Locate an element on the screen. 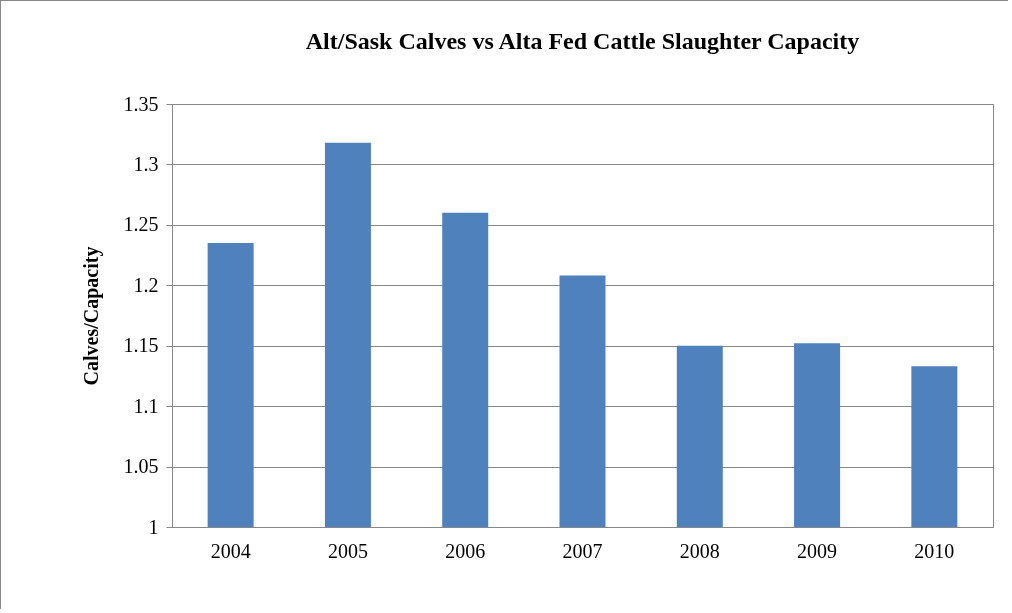  y-tick-label: 1.05 is located at coordinates (141, 466).